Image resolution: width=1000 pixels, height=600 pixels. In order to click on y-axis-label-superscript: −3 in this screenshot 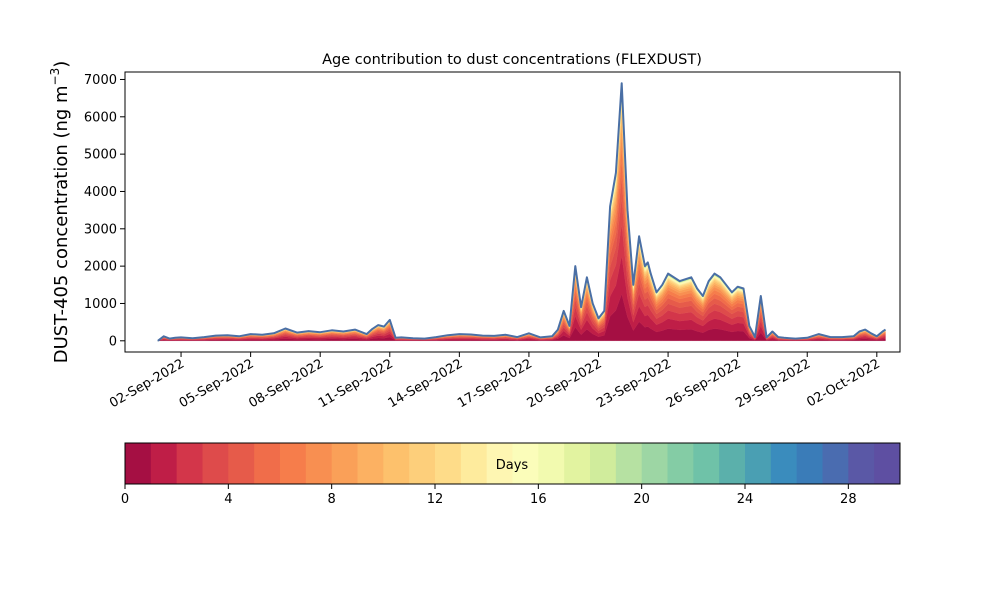, I will do `click(55, 77)`.